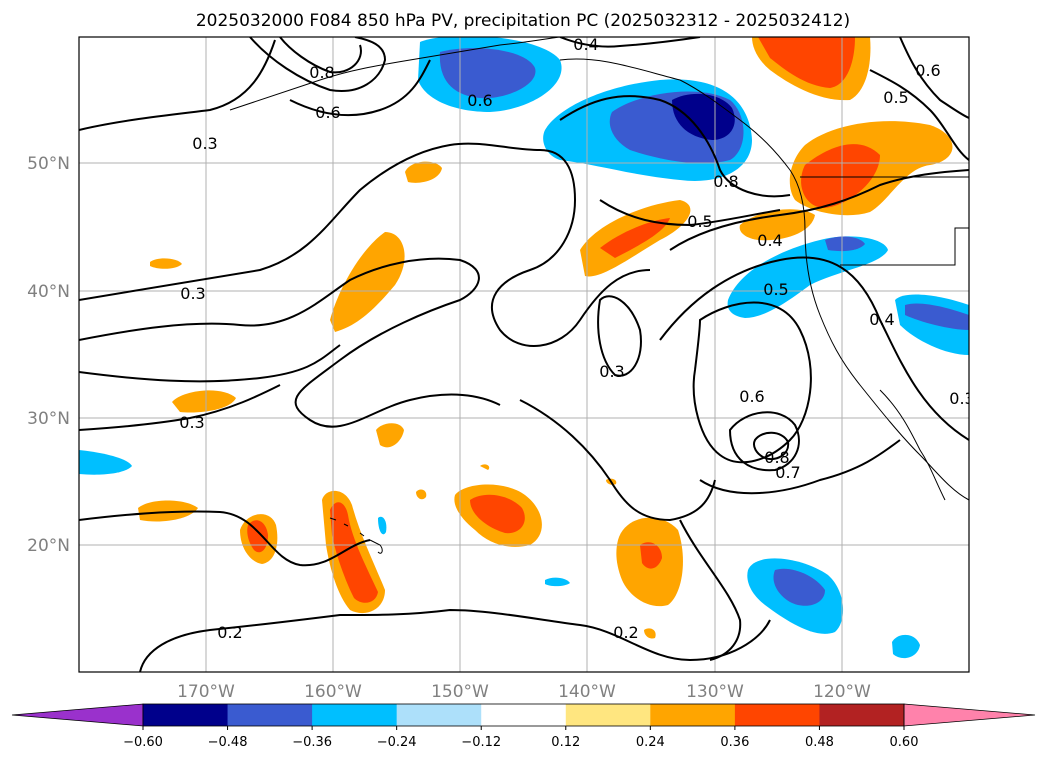 The width and height of the screenshot is (1047, 765). I want to click on hawaii-islands, so click(356, 535).